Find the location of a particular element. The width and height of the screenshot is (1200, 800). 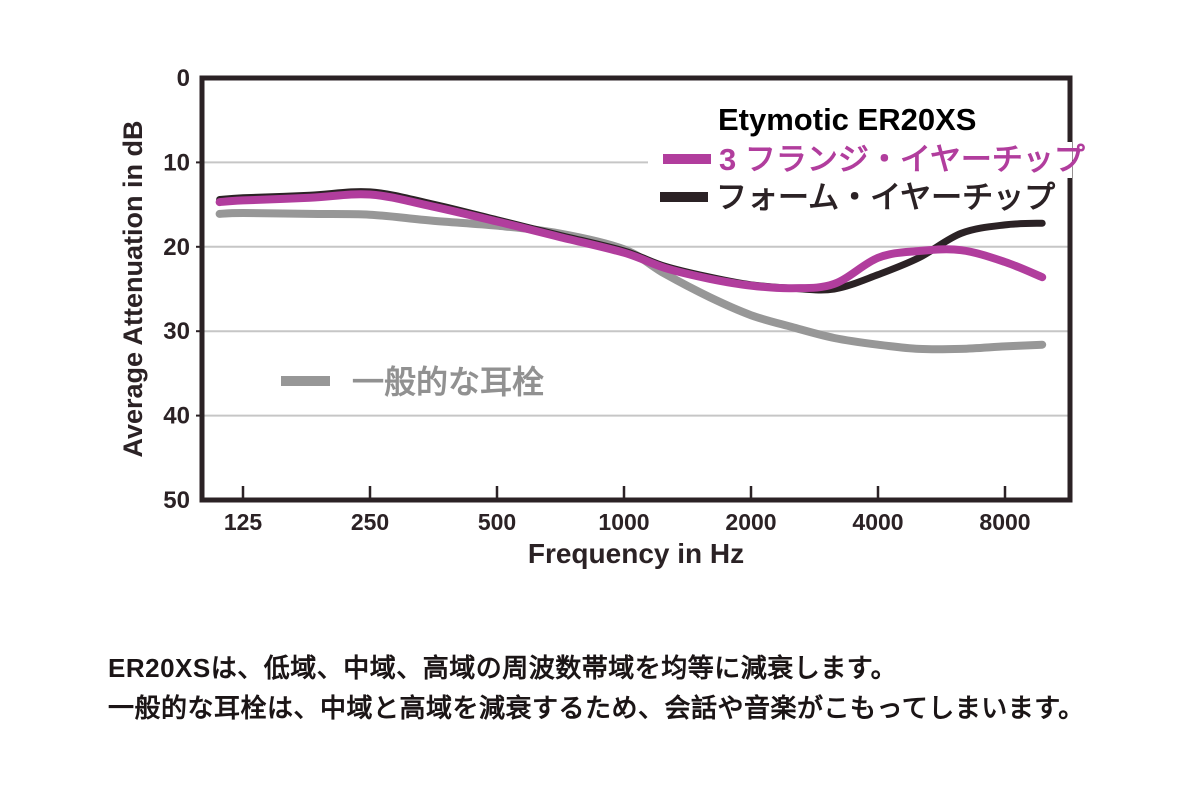

series-line-flange-tip is located at coordinates (631, 241).